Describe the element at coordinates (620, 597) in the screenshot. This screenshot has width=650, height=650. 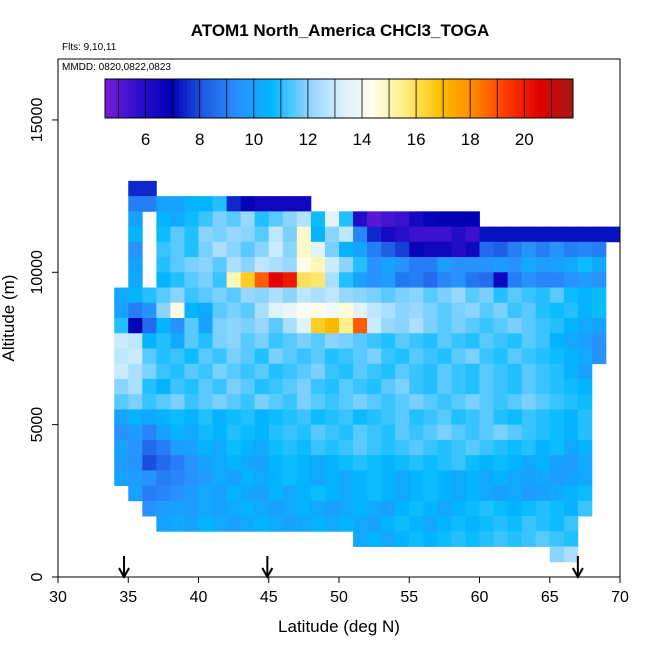
I see `x-tick-label: 70` at that location.